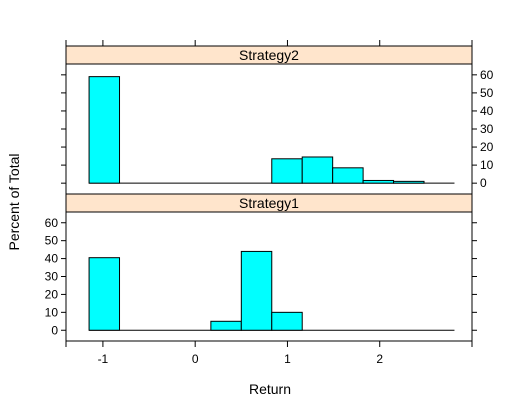 The height and width of the screenshot is (411, 527). Describe the element at coordinates (52, 312) in the screenshot. I see `ytick-label-strategy1-10: 10` at that location.